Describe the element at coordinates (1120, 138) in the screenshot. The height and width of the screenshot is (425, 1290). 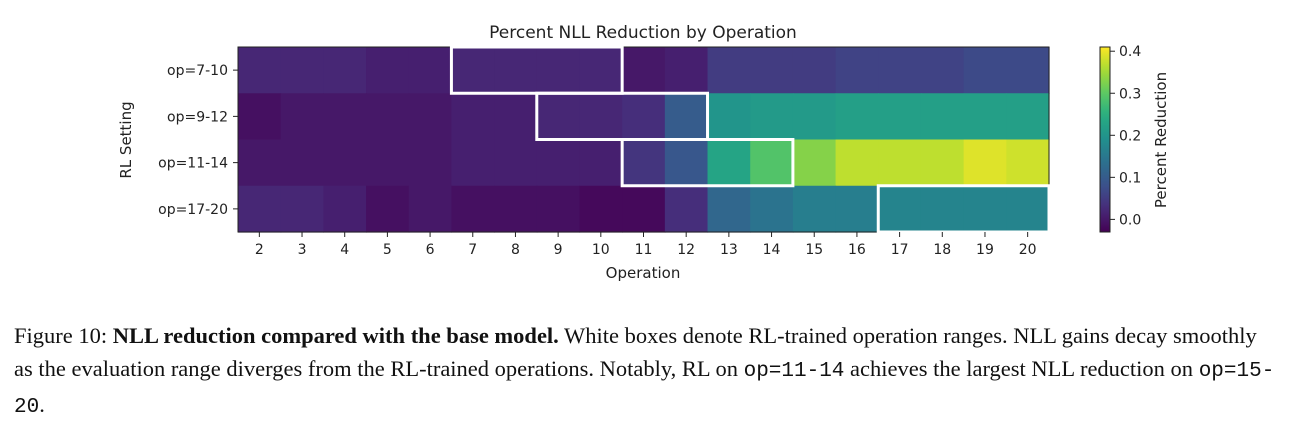
I see `colorbar: 0.0 0.1 0.2 0.3 0.4` at that location.